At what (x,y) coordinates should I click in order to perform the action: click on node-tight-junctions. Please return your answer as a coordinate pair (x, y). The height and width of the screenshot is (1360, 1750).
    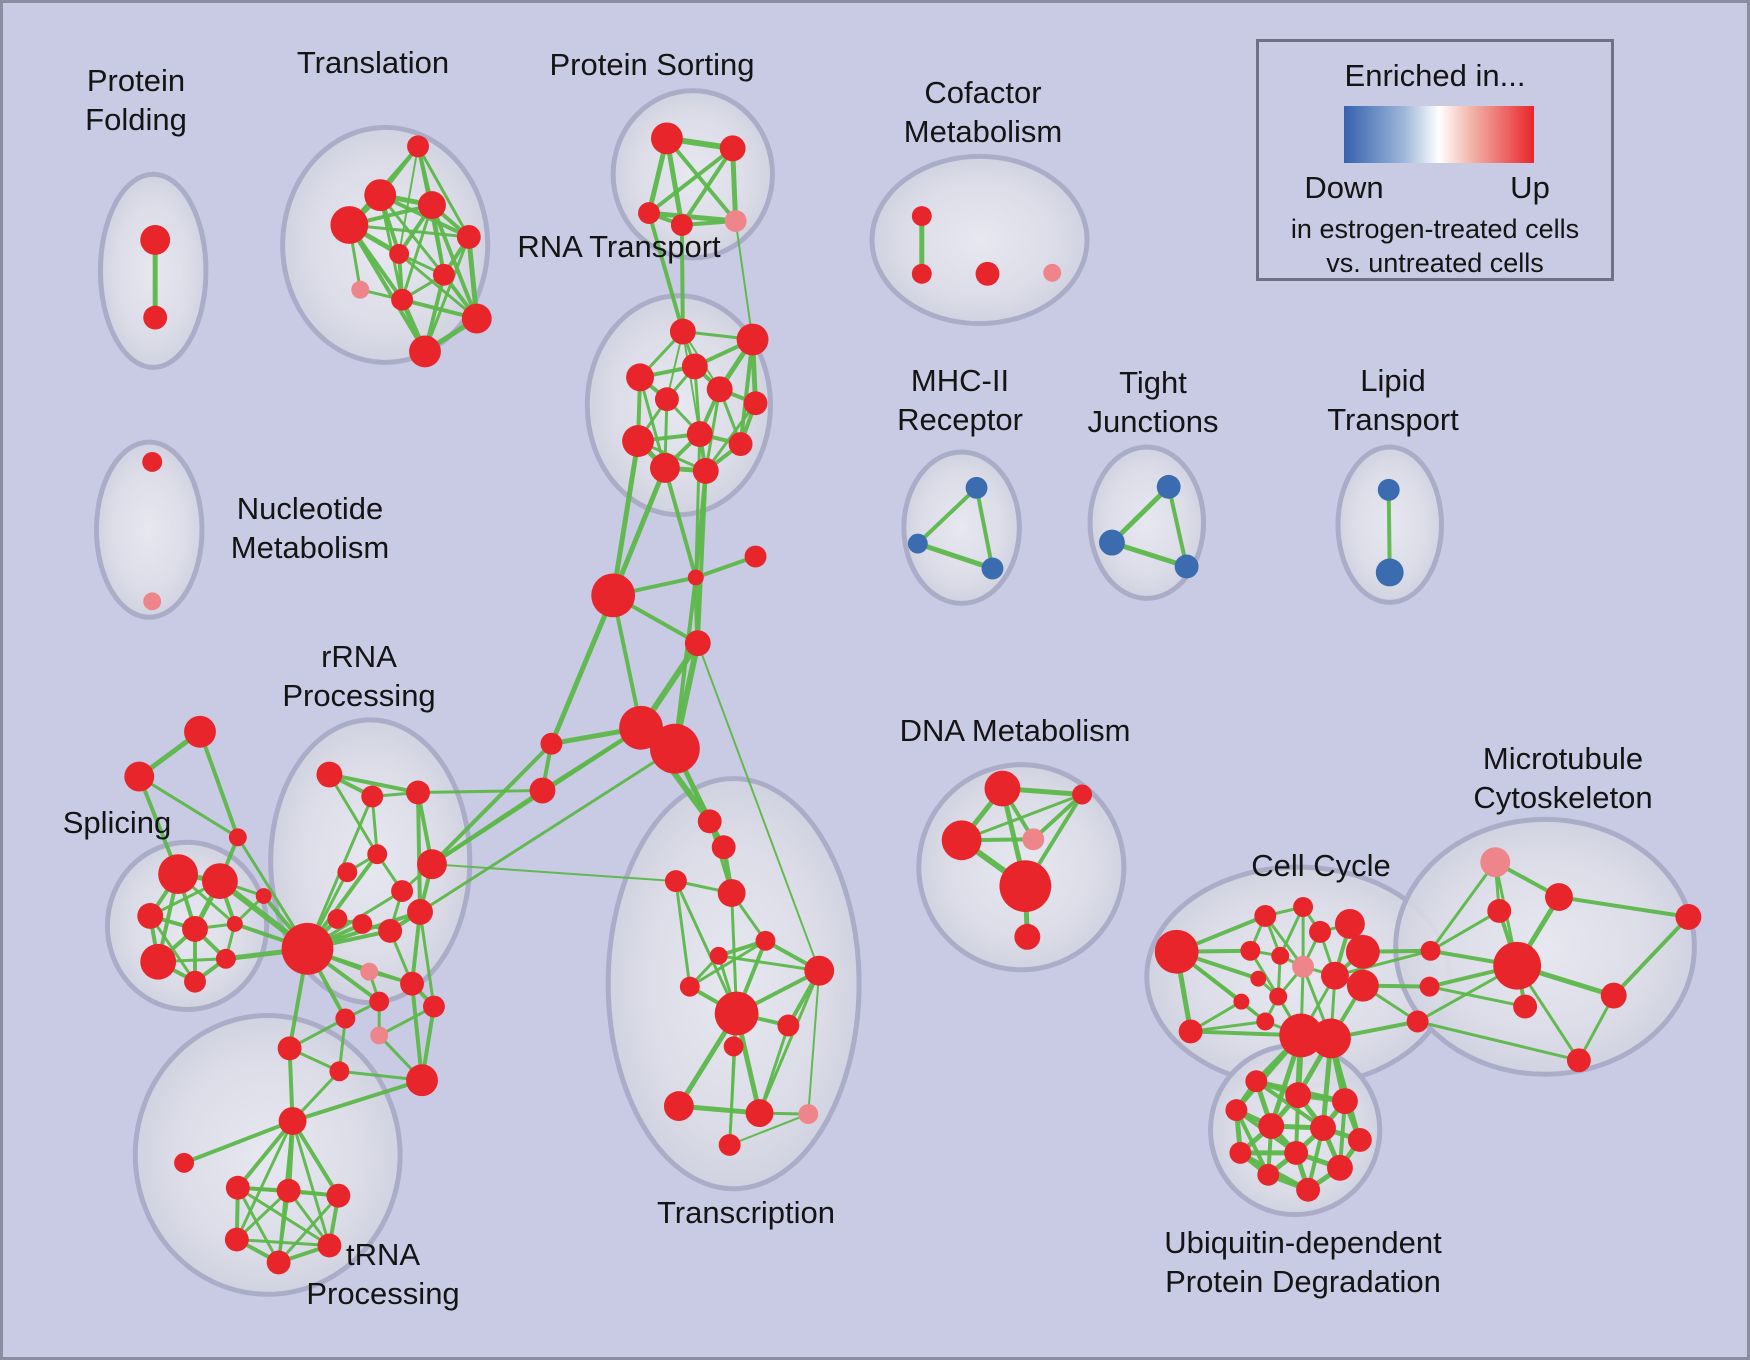
    Looking at the image, I should click on (1168, 486).